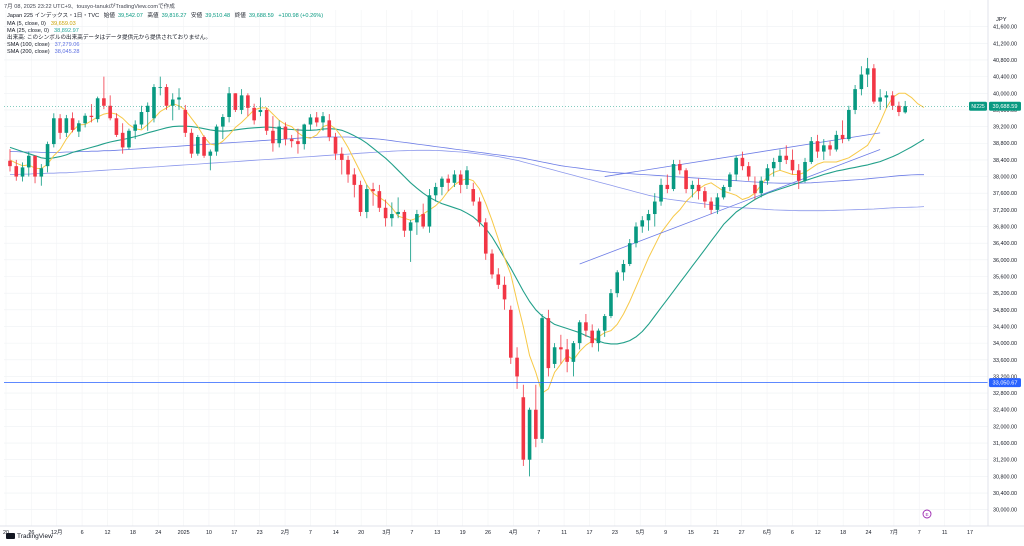 Image resolution: width=1024 pixels, height=546 pixels. I want to click on last-price-tag: 39,688.59, so click(1005, 107).